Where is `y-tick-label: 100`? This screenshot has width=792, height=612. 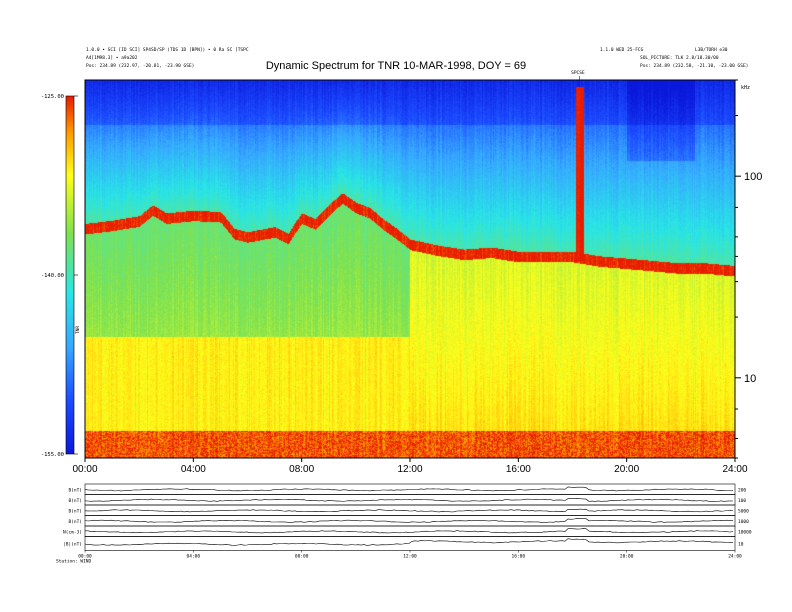
y-tick-label: 100 is located at coordinates (753, 177).